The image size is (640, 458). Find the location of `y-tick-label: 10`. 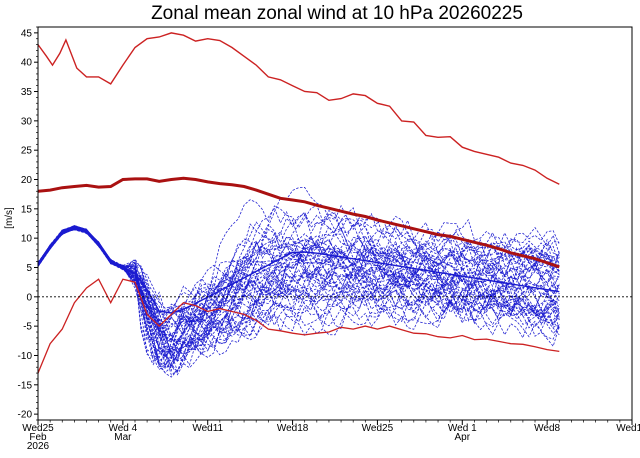

y-tick-label: 10 is located at coordinates (27, 239).